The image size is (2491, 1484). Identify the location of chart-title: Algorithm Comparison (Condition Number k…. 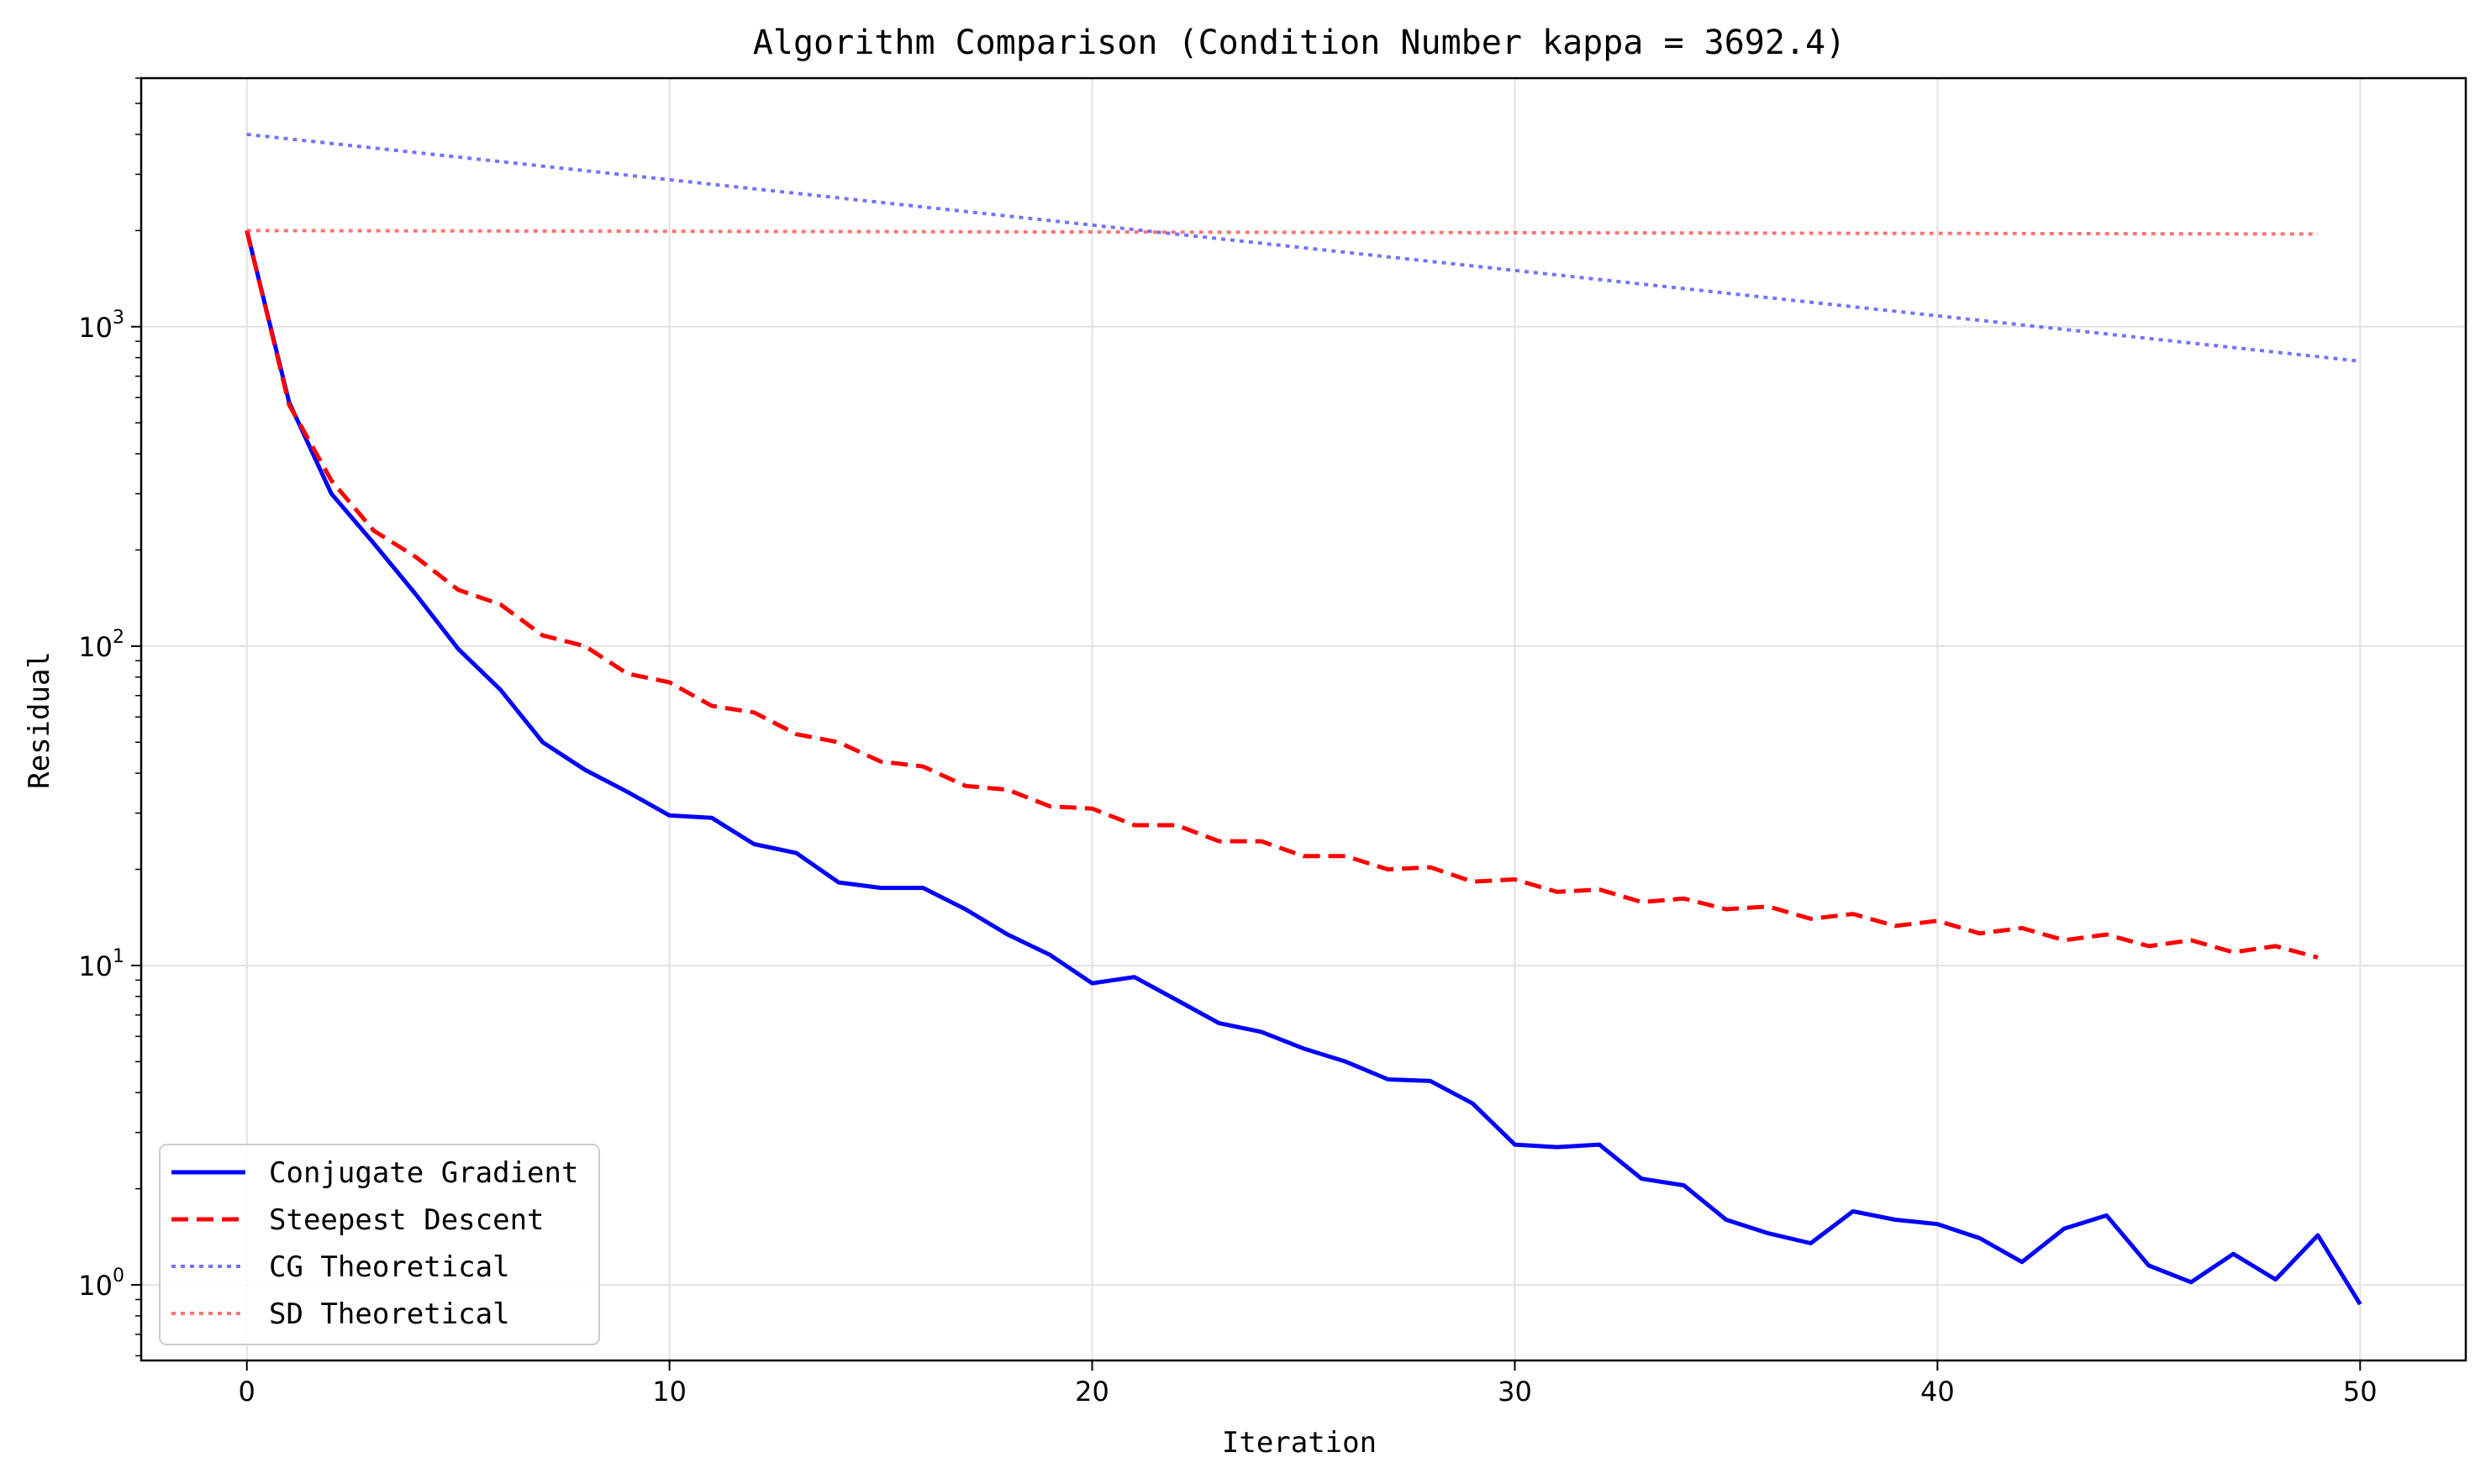
(1299, 43).